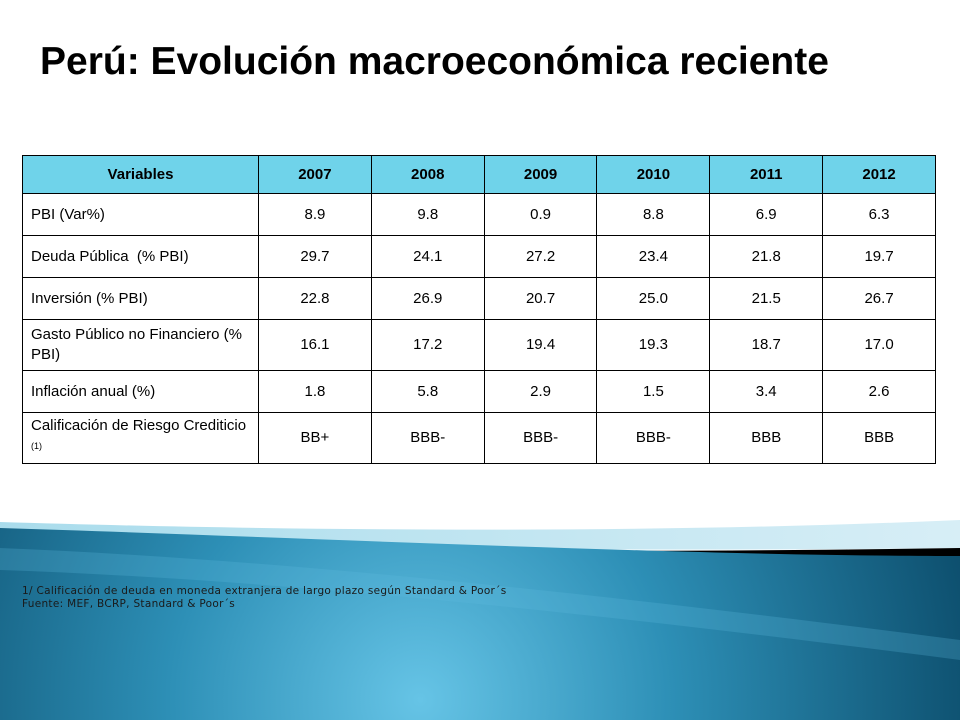  What do you see at coordinates (766, 298) in the screenshot?
I see `table-cell: 21.5` at bounding box center [766, 298].